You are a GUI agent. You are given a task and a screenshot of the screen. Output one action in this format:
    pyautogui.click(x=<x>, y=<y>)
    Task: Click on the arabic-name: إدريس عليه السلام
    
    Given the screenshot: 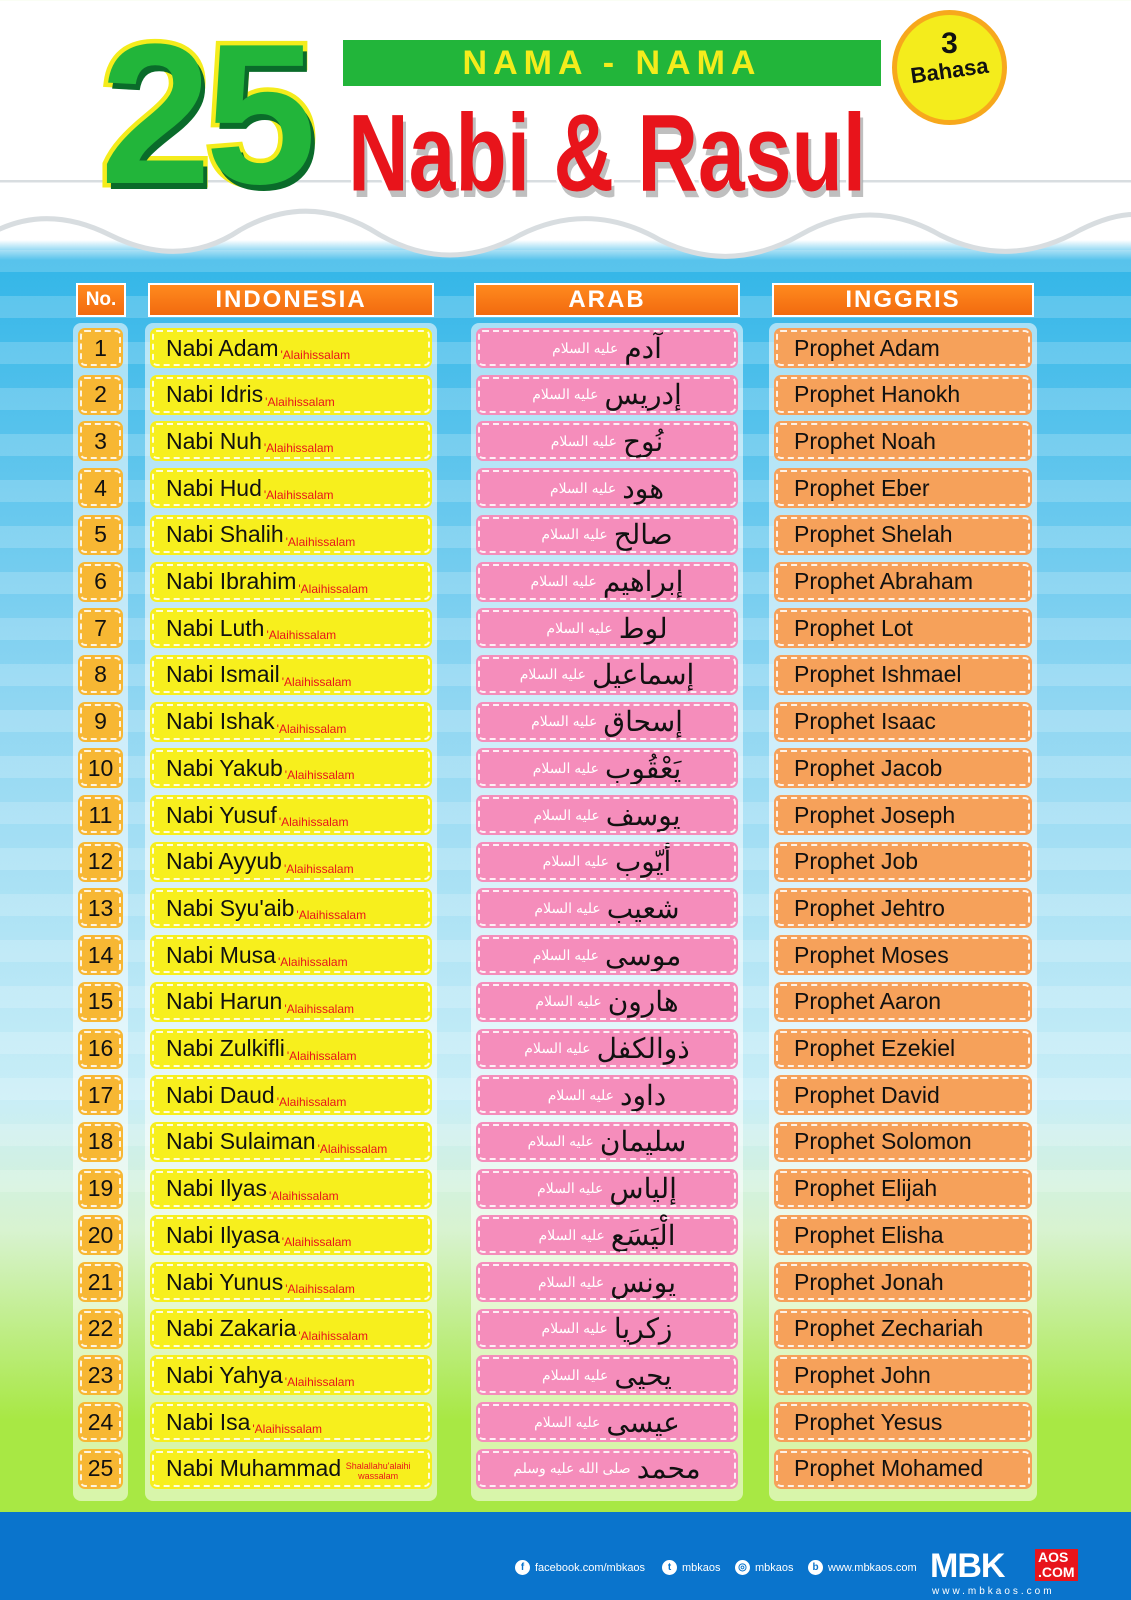 What is the action you would take?
    pyautogui.click(x=607, y=394)
    